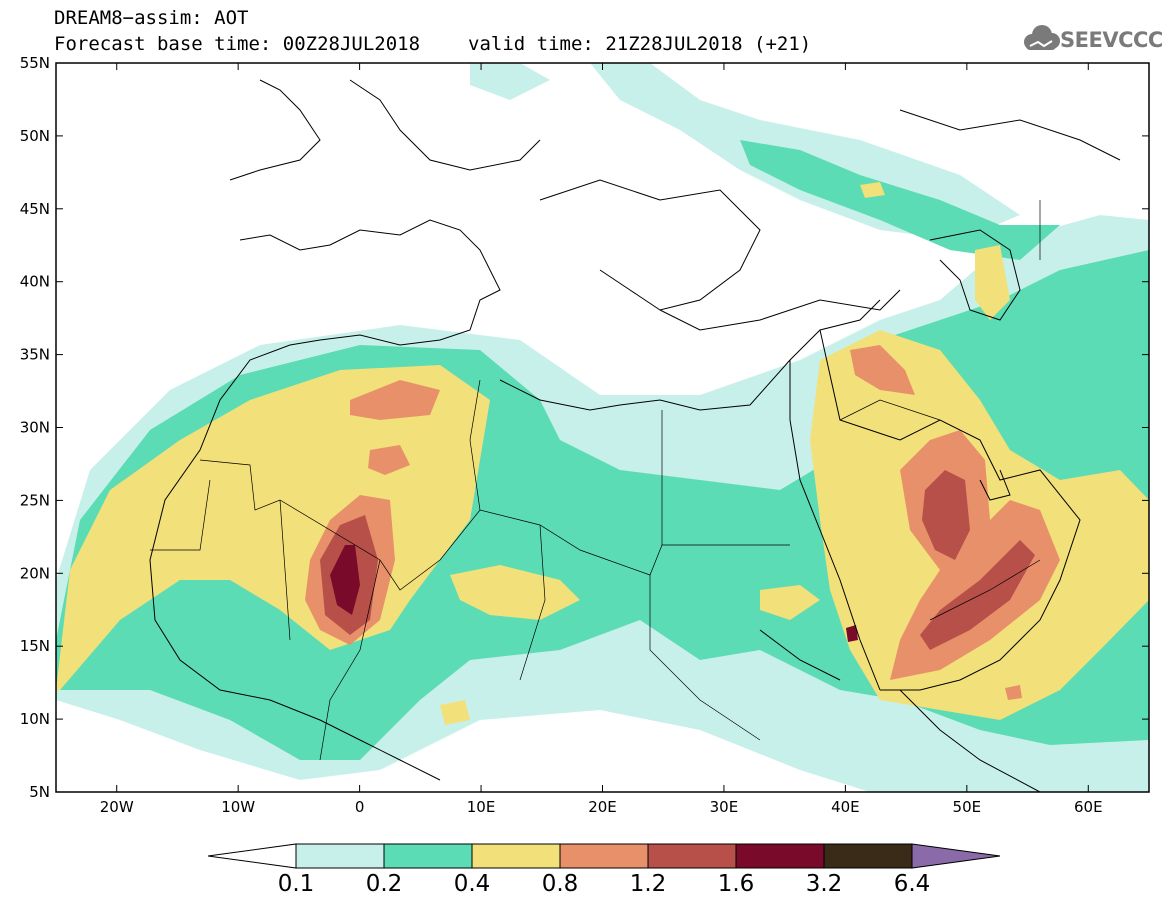 The height and width of the screenshot is (905, 1165). What do you see at coordinates (481, 807) in the screenshot?
I see `lon-tick-label: 10E` at bounding box center [481, 807].